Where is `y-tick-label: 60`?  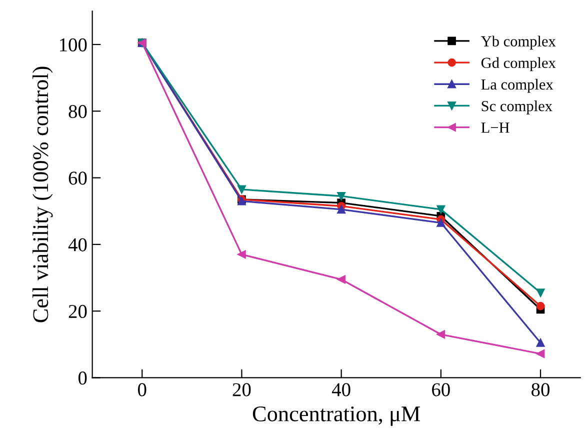 y-tick-label: 60 is located at coordinates (77, 178).